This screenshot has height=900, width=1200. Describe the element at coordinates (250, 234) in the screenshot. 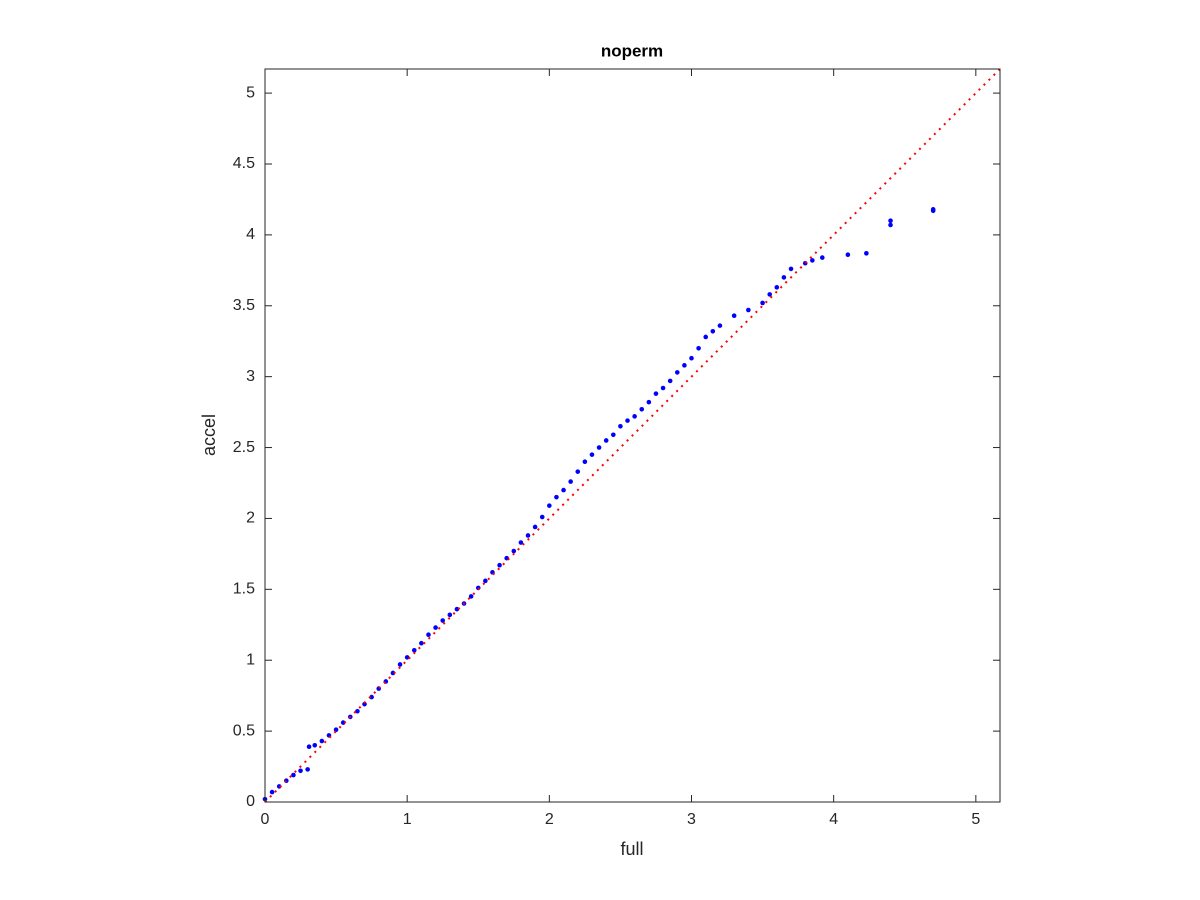

I see `y-tick-label: 4` at that location.